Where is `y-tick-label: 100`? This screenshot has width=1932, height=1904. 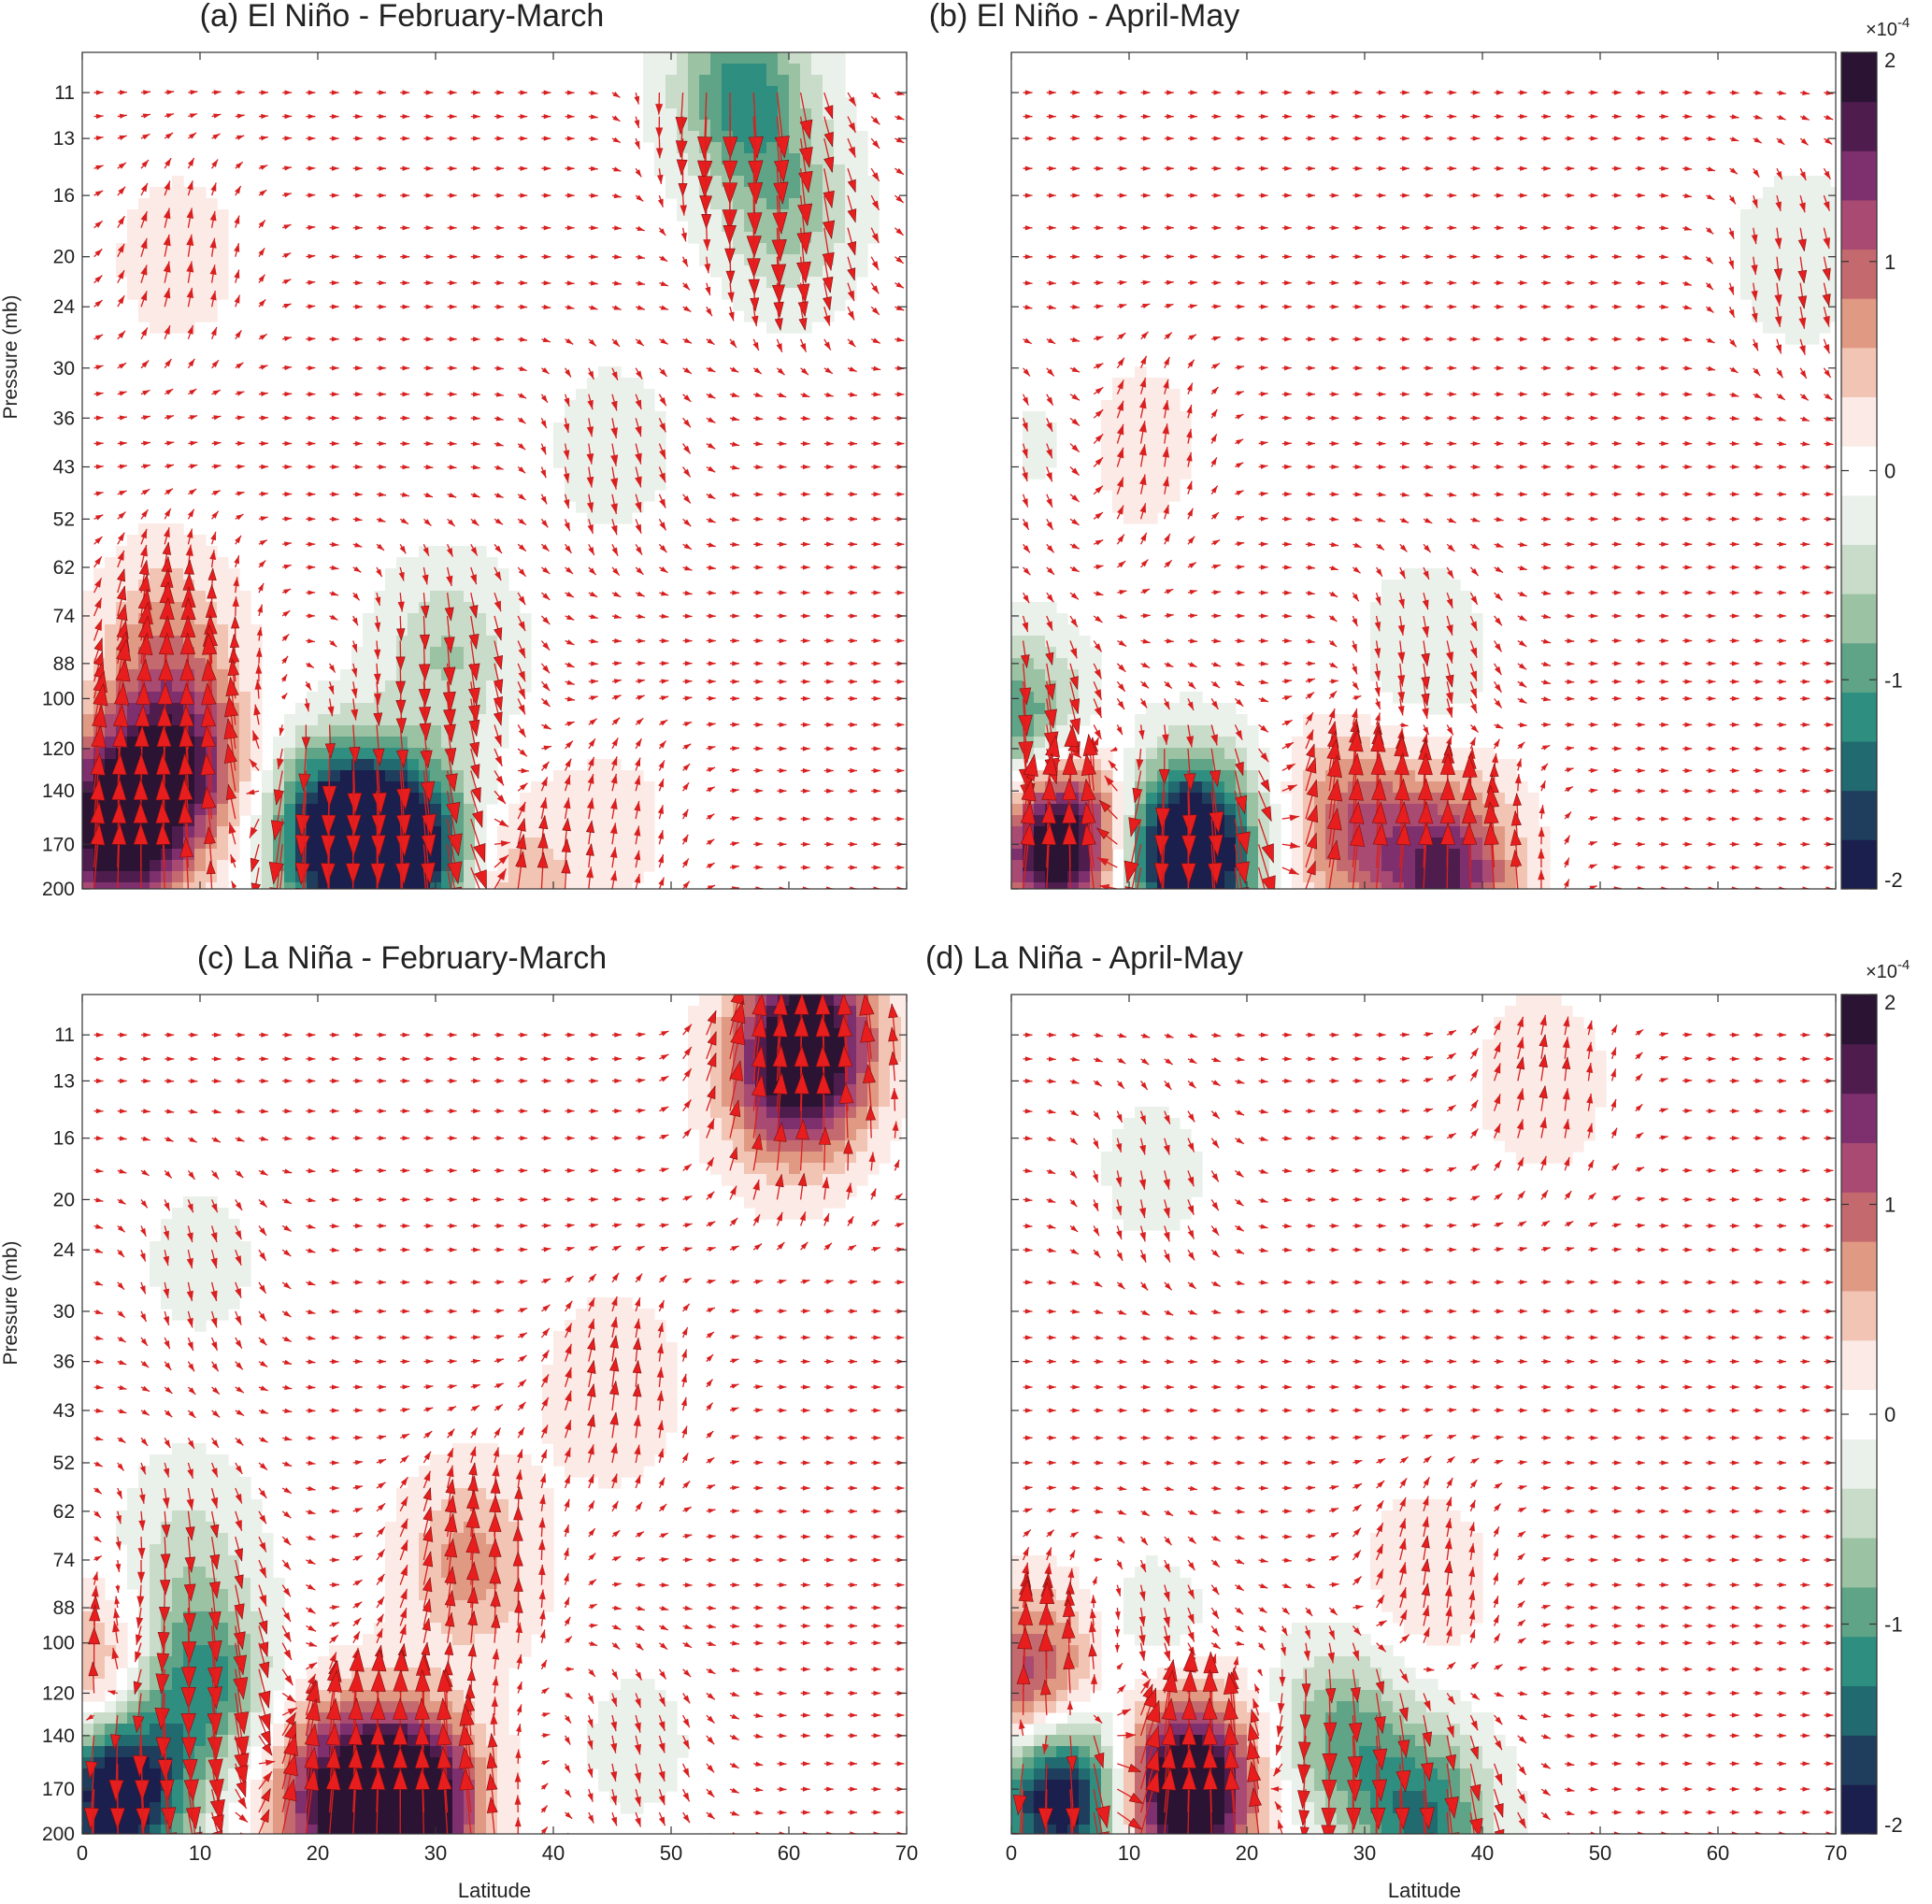 y-tick-label: 100 is located at coordinates (58, 698).